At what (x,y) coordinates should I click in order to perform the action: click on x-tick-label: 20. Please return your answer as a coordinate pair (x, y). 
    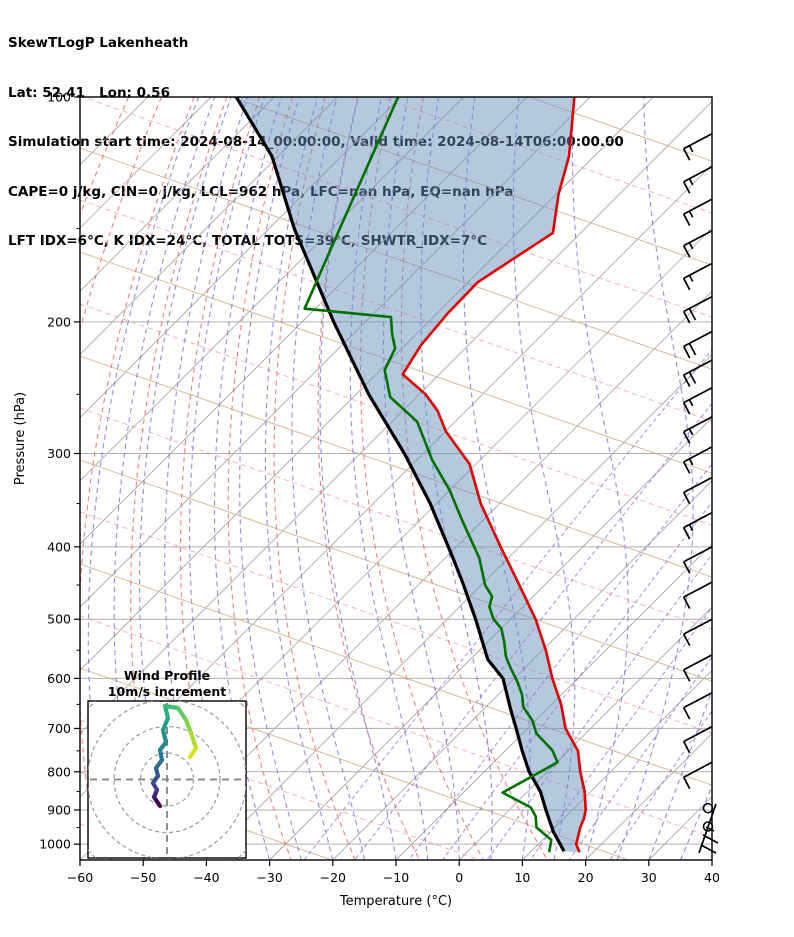
    Looking at the image, I should click on (586, 877).